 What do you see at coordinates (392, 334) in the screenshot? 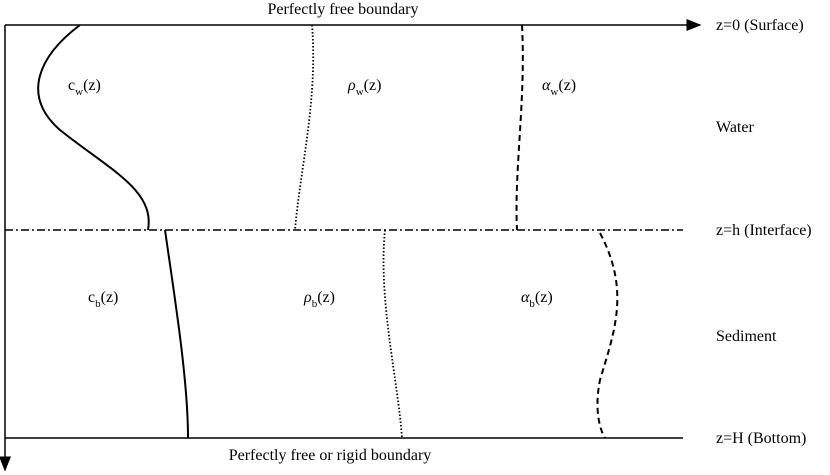
I see `rhob-curve` at bounding box center [392, 334].